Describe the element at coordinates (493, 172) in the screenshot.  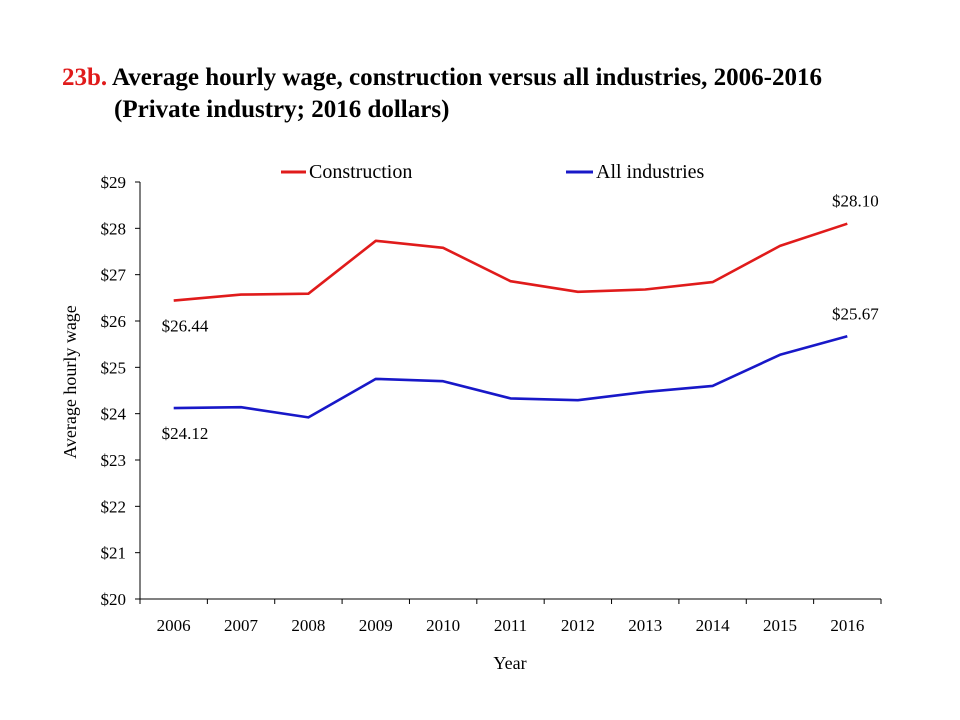
I see `legend: Construction All industries` at that location.